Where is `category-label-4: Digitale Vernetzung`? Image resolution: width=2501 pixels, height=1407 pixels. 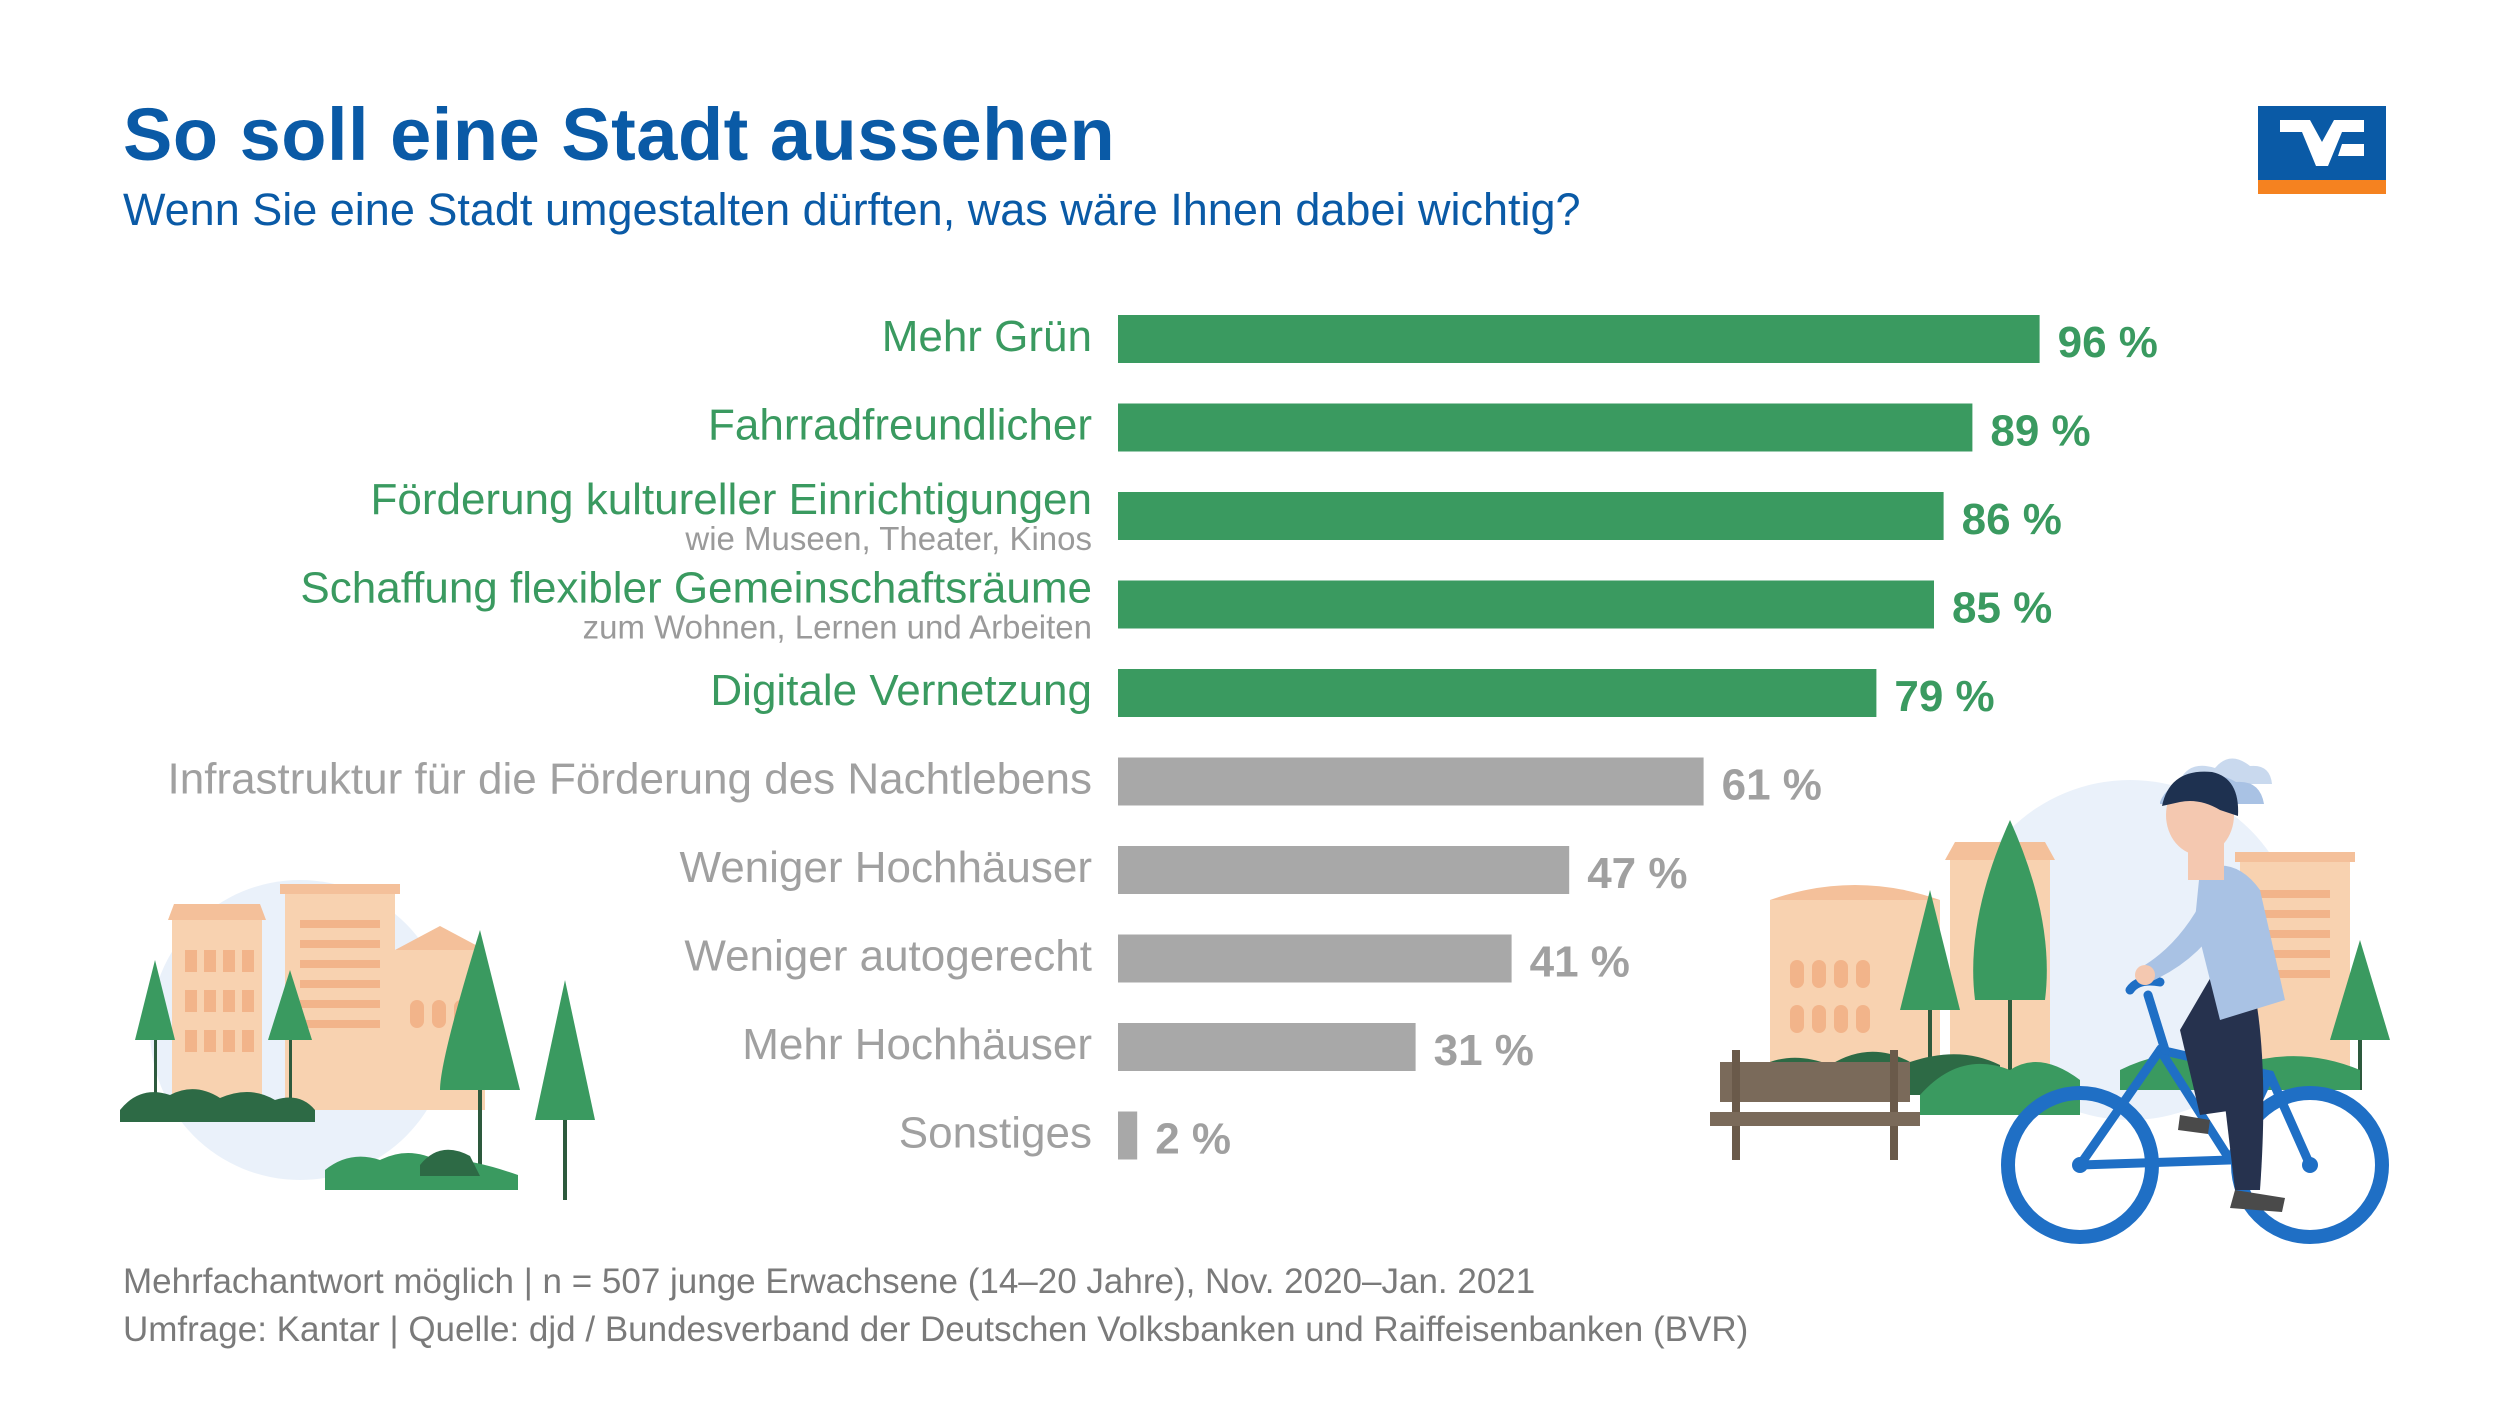
category-label-4: Digitale Vernetzung is located at coordinates (901, 690).